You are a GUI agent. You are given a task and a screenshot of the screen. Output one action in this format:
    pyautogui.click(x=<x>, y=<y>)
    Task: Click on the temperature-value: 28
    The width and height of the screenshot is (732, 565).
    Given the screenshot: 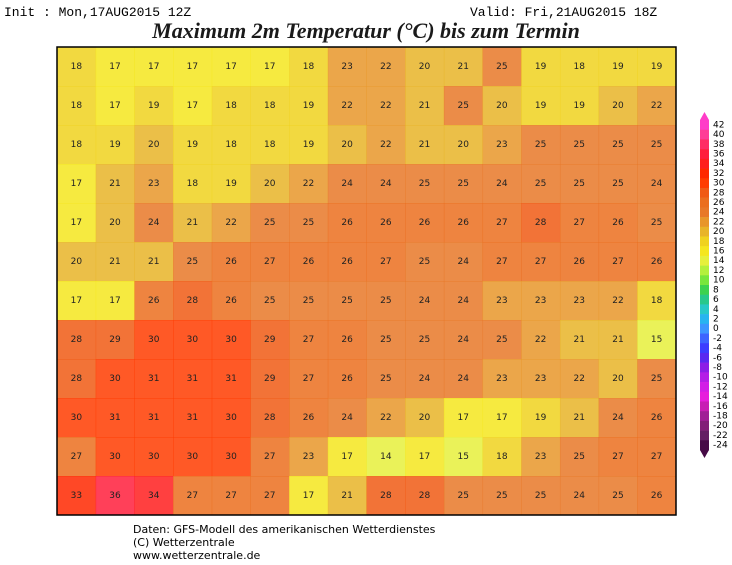 What is the action you would take?
    pyautogui.click(x=270, y=418)
    